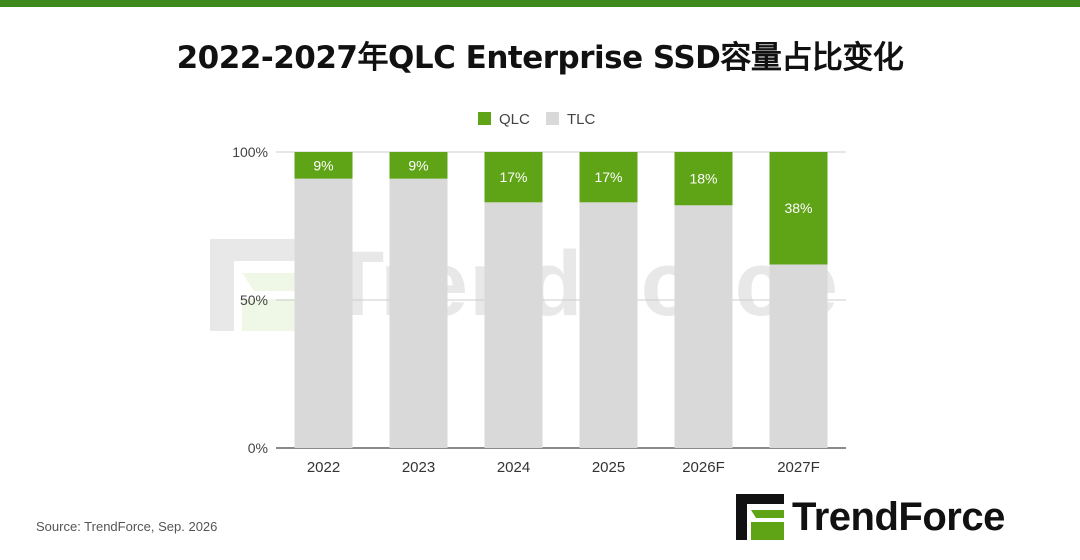  What do you see at coordinates (258, 448) in the screenshot?
I see `y-tick-label: 0%` at bounding box center [258, 448].